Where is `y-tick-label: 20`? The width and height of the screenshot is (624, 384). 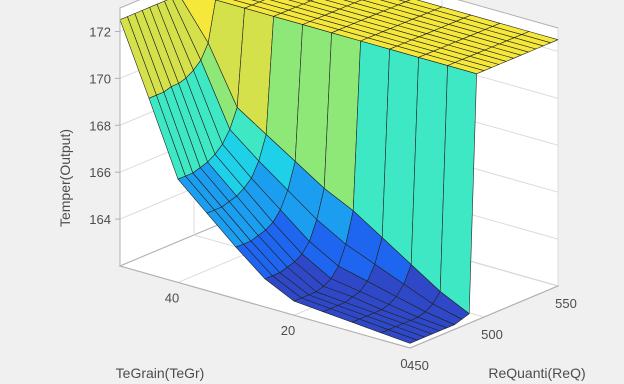 y-tick-label: 20 is located at coordinates (288, 330).